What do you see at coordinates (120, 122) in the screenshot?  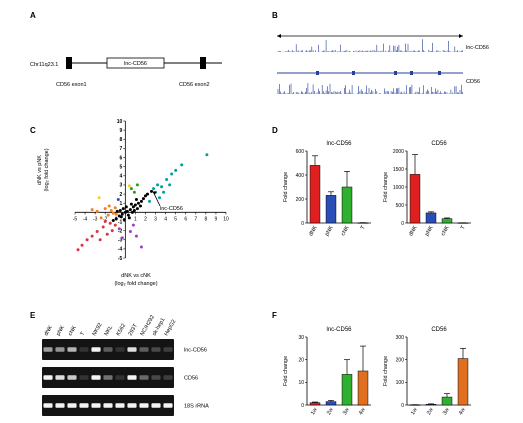 I see `scatter-y-tick-label: 10` at bounding box center [120, 122].